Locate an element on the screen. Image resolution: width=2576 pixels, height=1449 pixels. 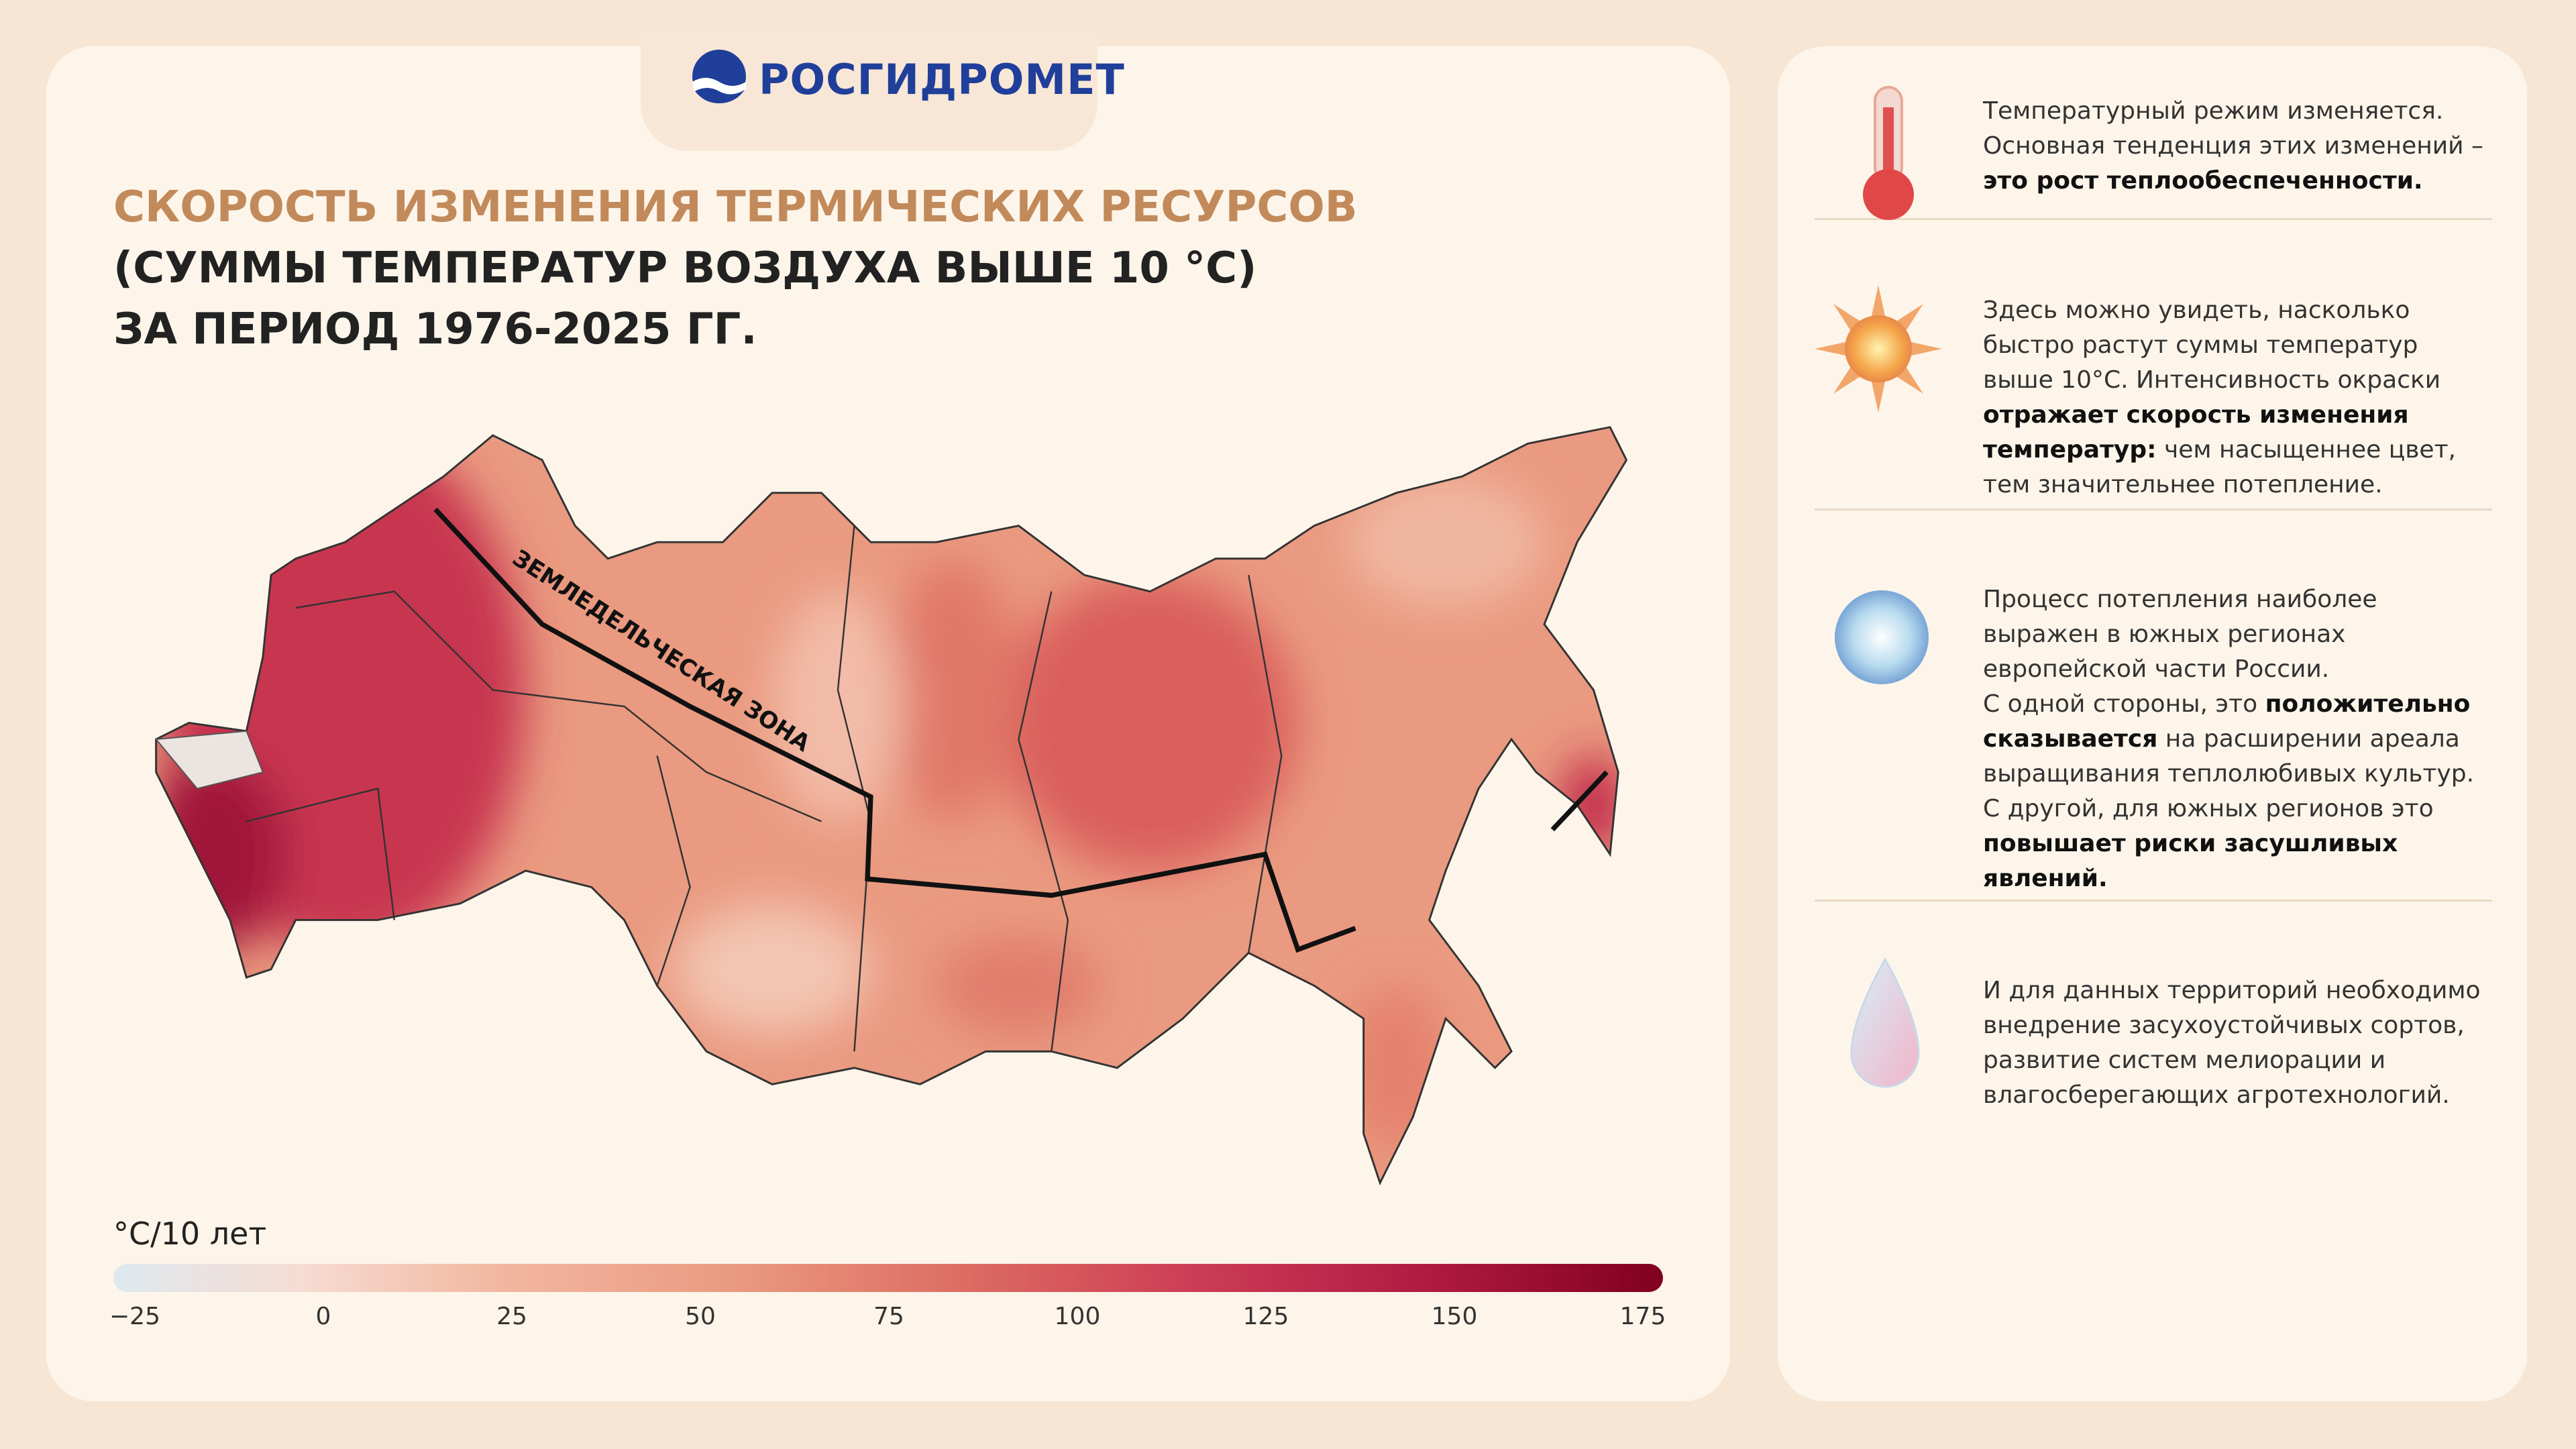
legend-tick-label: 100 is located at coordinates (1077, 1316).